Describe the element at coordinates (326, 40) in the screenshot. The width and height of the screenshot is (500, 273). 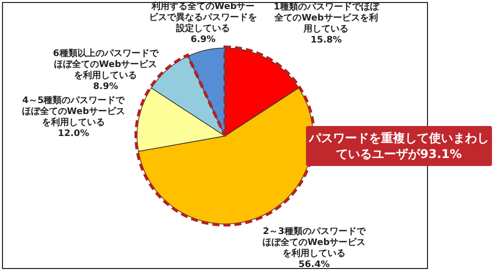
I see `data-label: 15.8%` at that location.